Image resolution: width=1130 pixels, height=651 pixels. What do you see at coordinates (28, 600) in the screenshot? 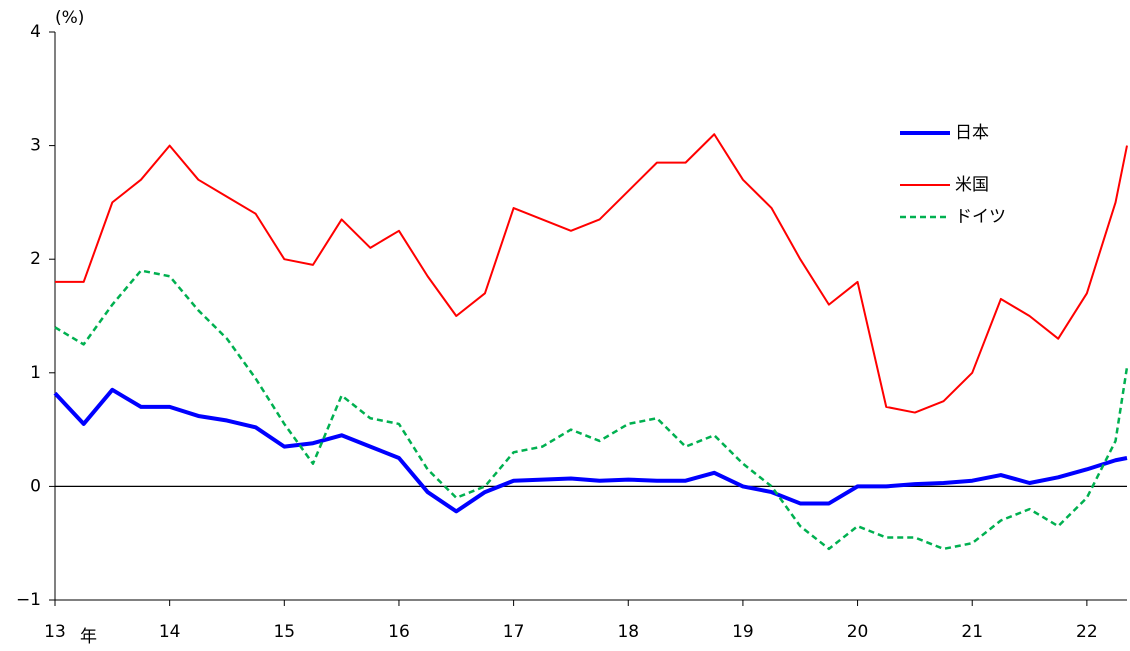
I see `y-tick-label: −1` at bounding box center [28, 600].